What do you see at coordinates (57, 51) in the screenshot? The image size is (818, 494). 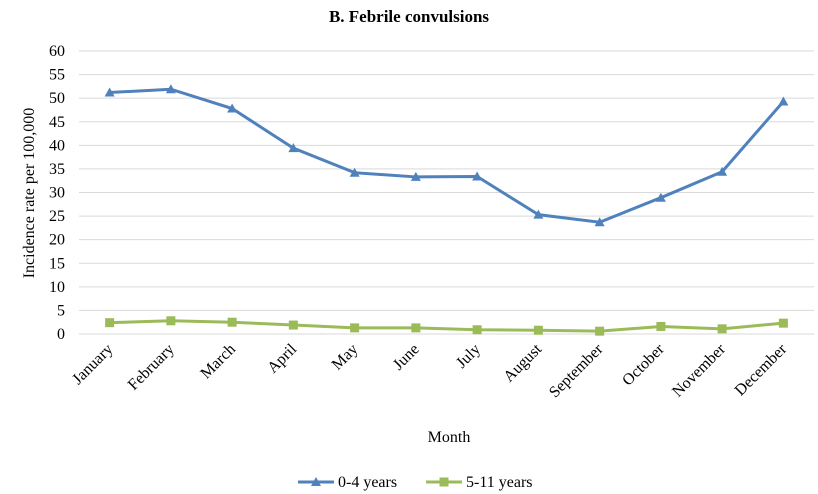 I see `y-tick-label: 60` at bounding box center [57, 51].